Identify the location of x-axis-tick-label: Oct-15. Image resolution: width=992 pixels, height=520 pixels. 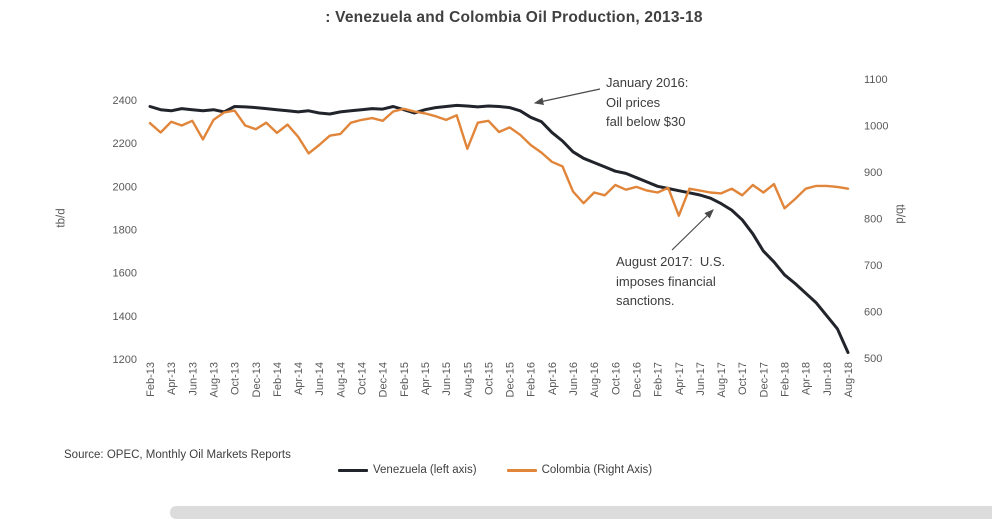
(489, 378).